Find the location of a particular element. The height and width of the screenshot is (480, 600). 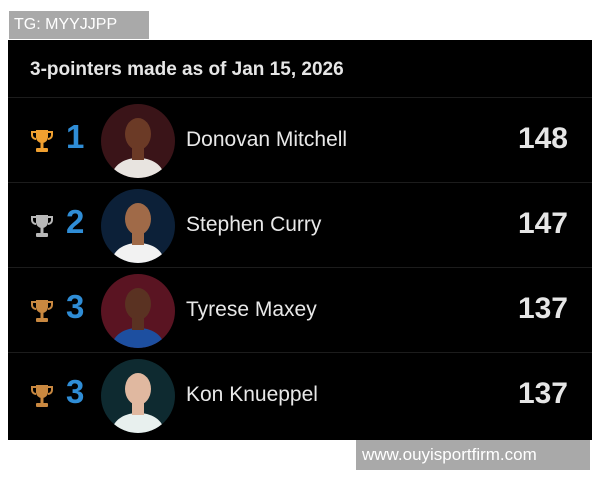

watermark-top: TG: MYYJJPP is located at coordinates (79, 25).